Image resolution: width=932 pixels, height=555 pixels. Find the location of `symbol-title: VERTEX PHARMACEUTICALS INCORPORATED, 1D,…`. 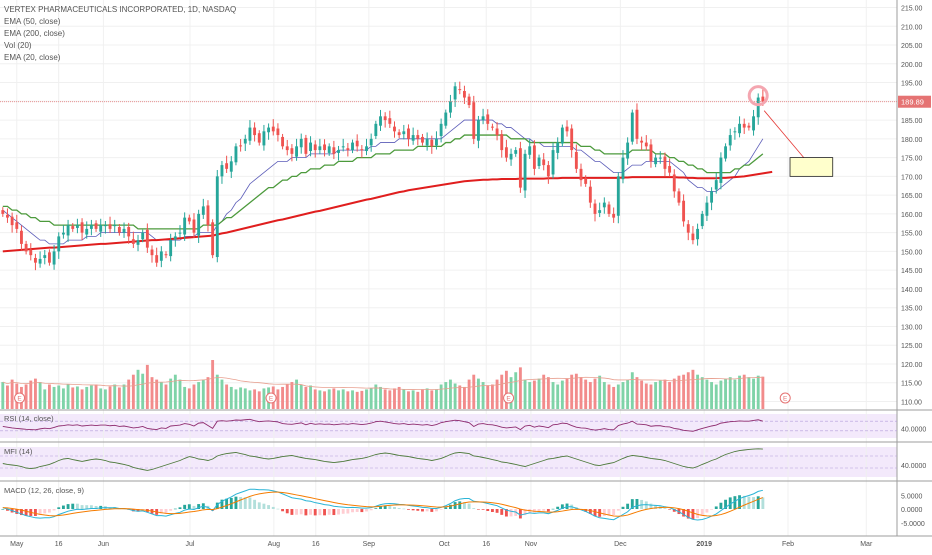

symbol-title: VERTEX PHARMACEUTICALS INCORPORATED, 1D,… is located at coordinates (120, 9).